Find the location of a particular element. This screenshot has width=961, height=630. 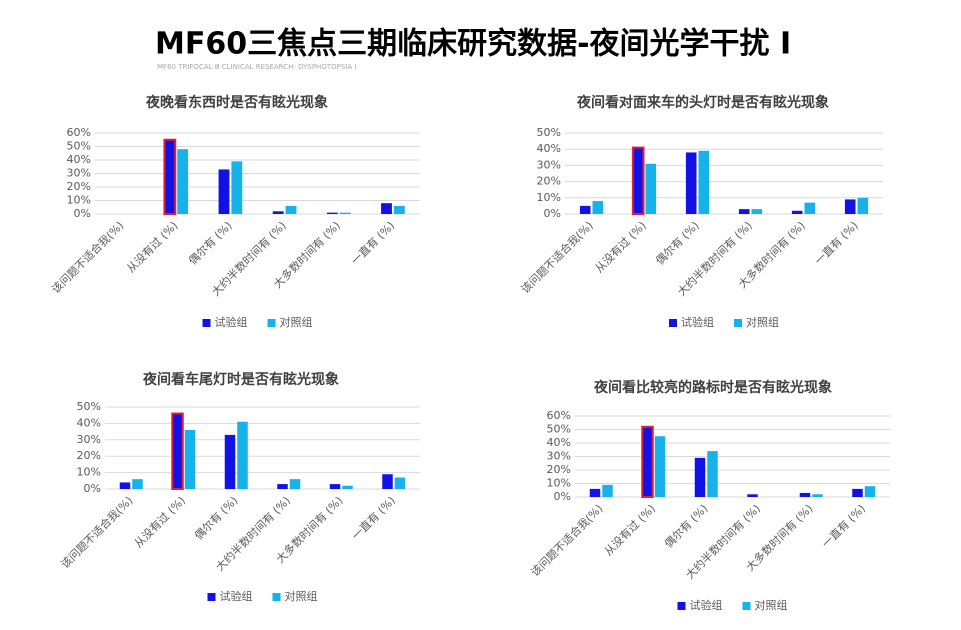

page-title: MF60三焦点三期临床研究数据-夜间光学干扰 Ⅰ is located at coordinates (473, 44).